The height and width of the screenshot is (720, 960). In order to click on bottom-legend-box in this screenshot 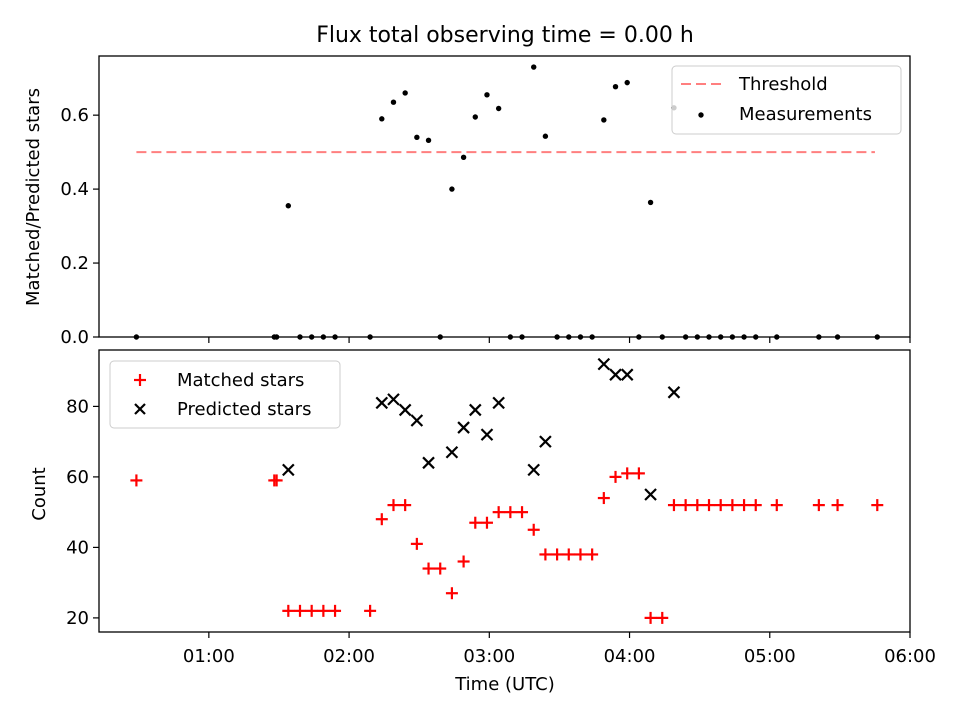, I will do `click(225, 394)`.